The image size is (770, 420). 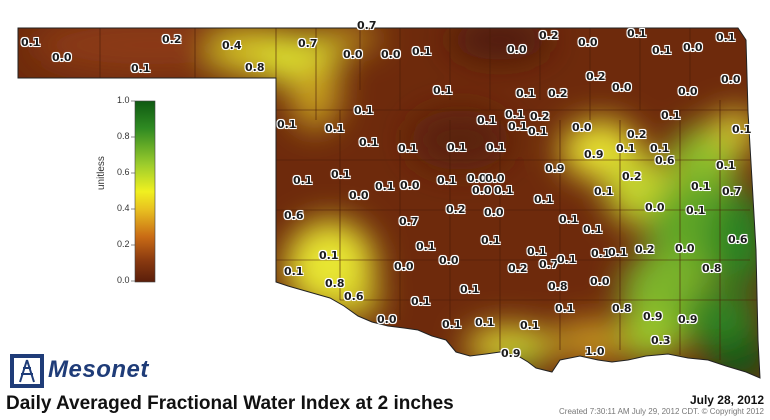 What do you see at coordinates (726, 400) in the screenshot?
I see `map-date: July 28, 2012` at bounding box center [726, 400].